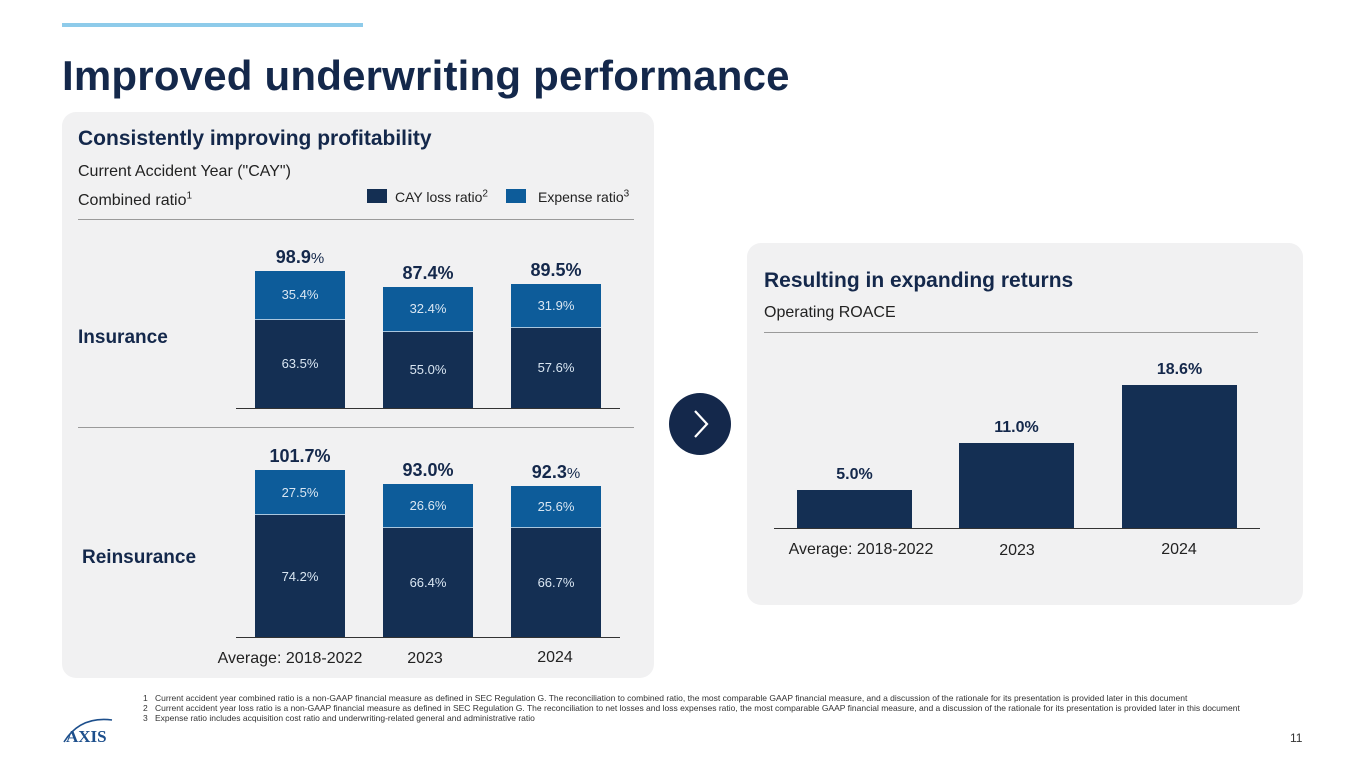 This screenshot has width=1365, height=768. What do you see at coordinates (1017, 528) in the screenshot?
I see `roace-x-axis` at bounding box center [1017, 528].